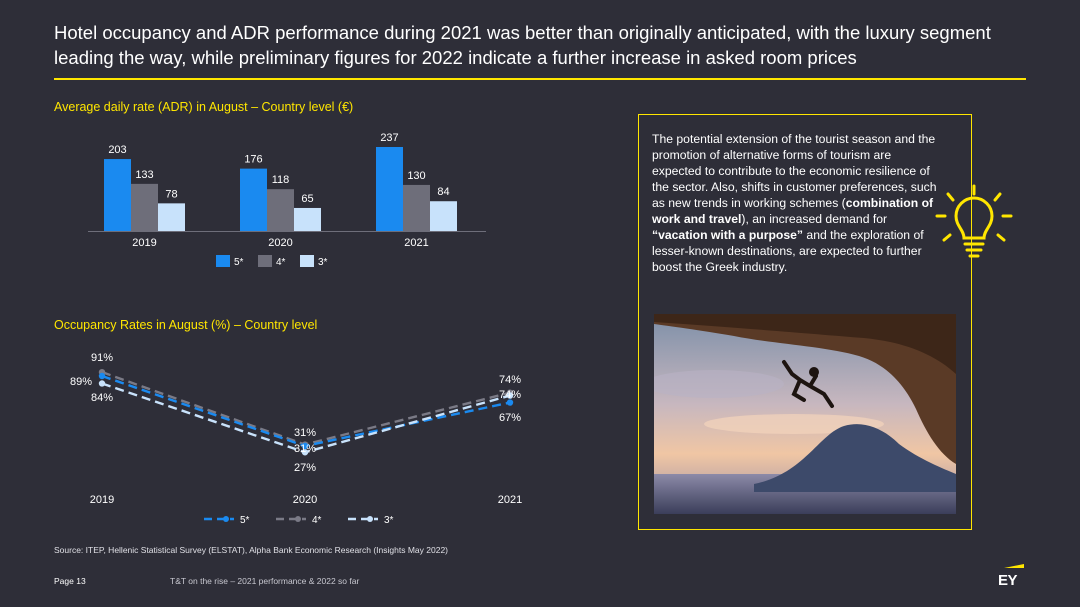 The width and height of the screenshot is (1080, 607). Describe the element at coordinates (70, 581) in the screenshot. I see `page-number: Page 13` at that location.